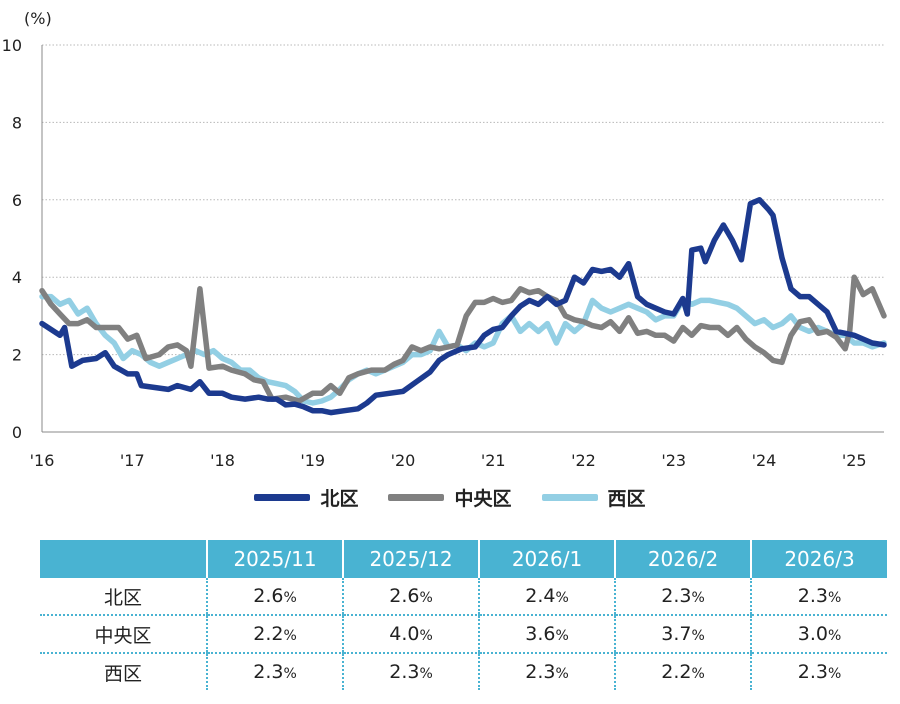 Image resolution: width=900 pixels, height=704 pixels. Describe the element at coordinates (312, 460) in the screenshot. I see `x-tick-label: '19` at that location.